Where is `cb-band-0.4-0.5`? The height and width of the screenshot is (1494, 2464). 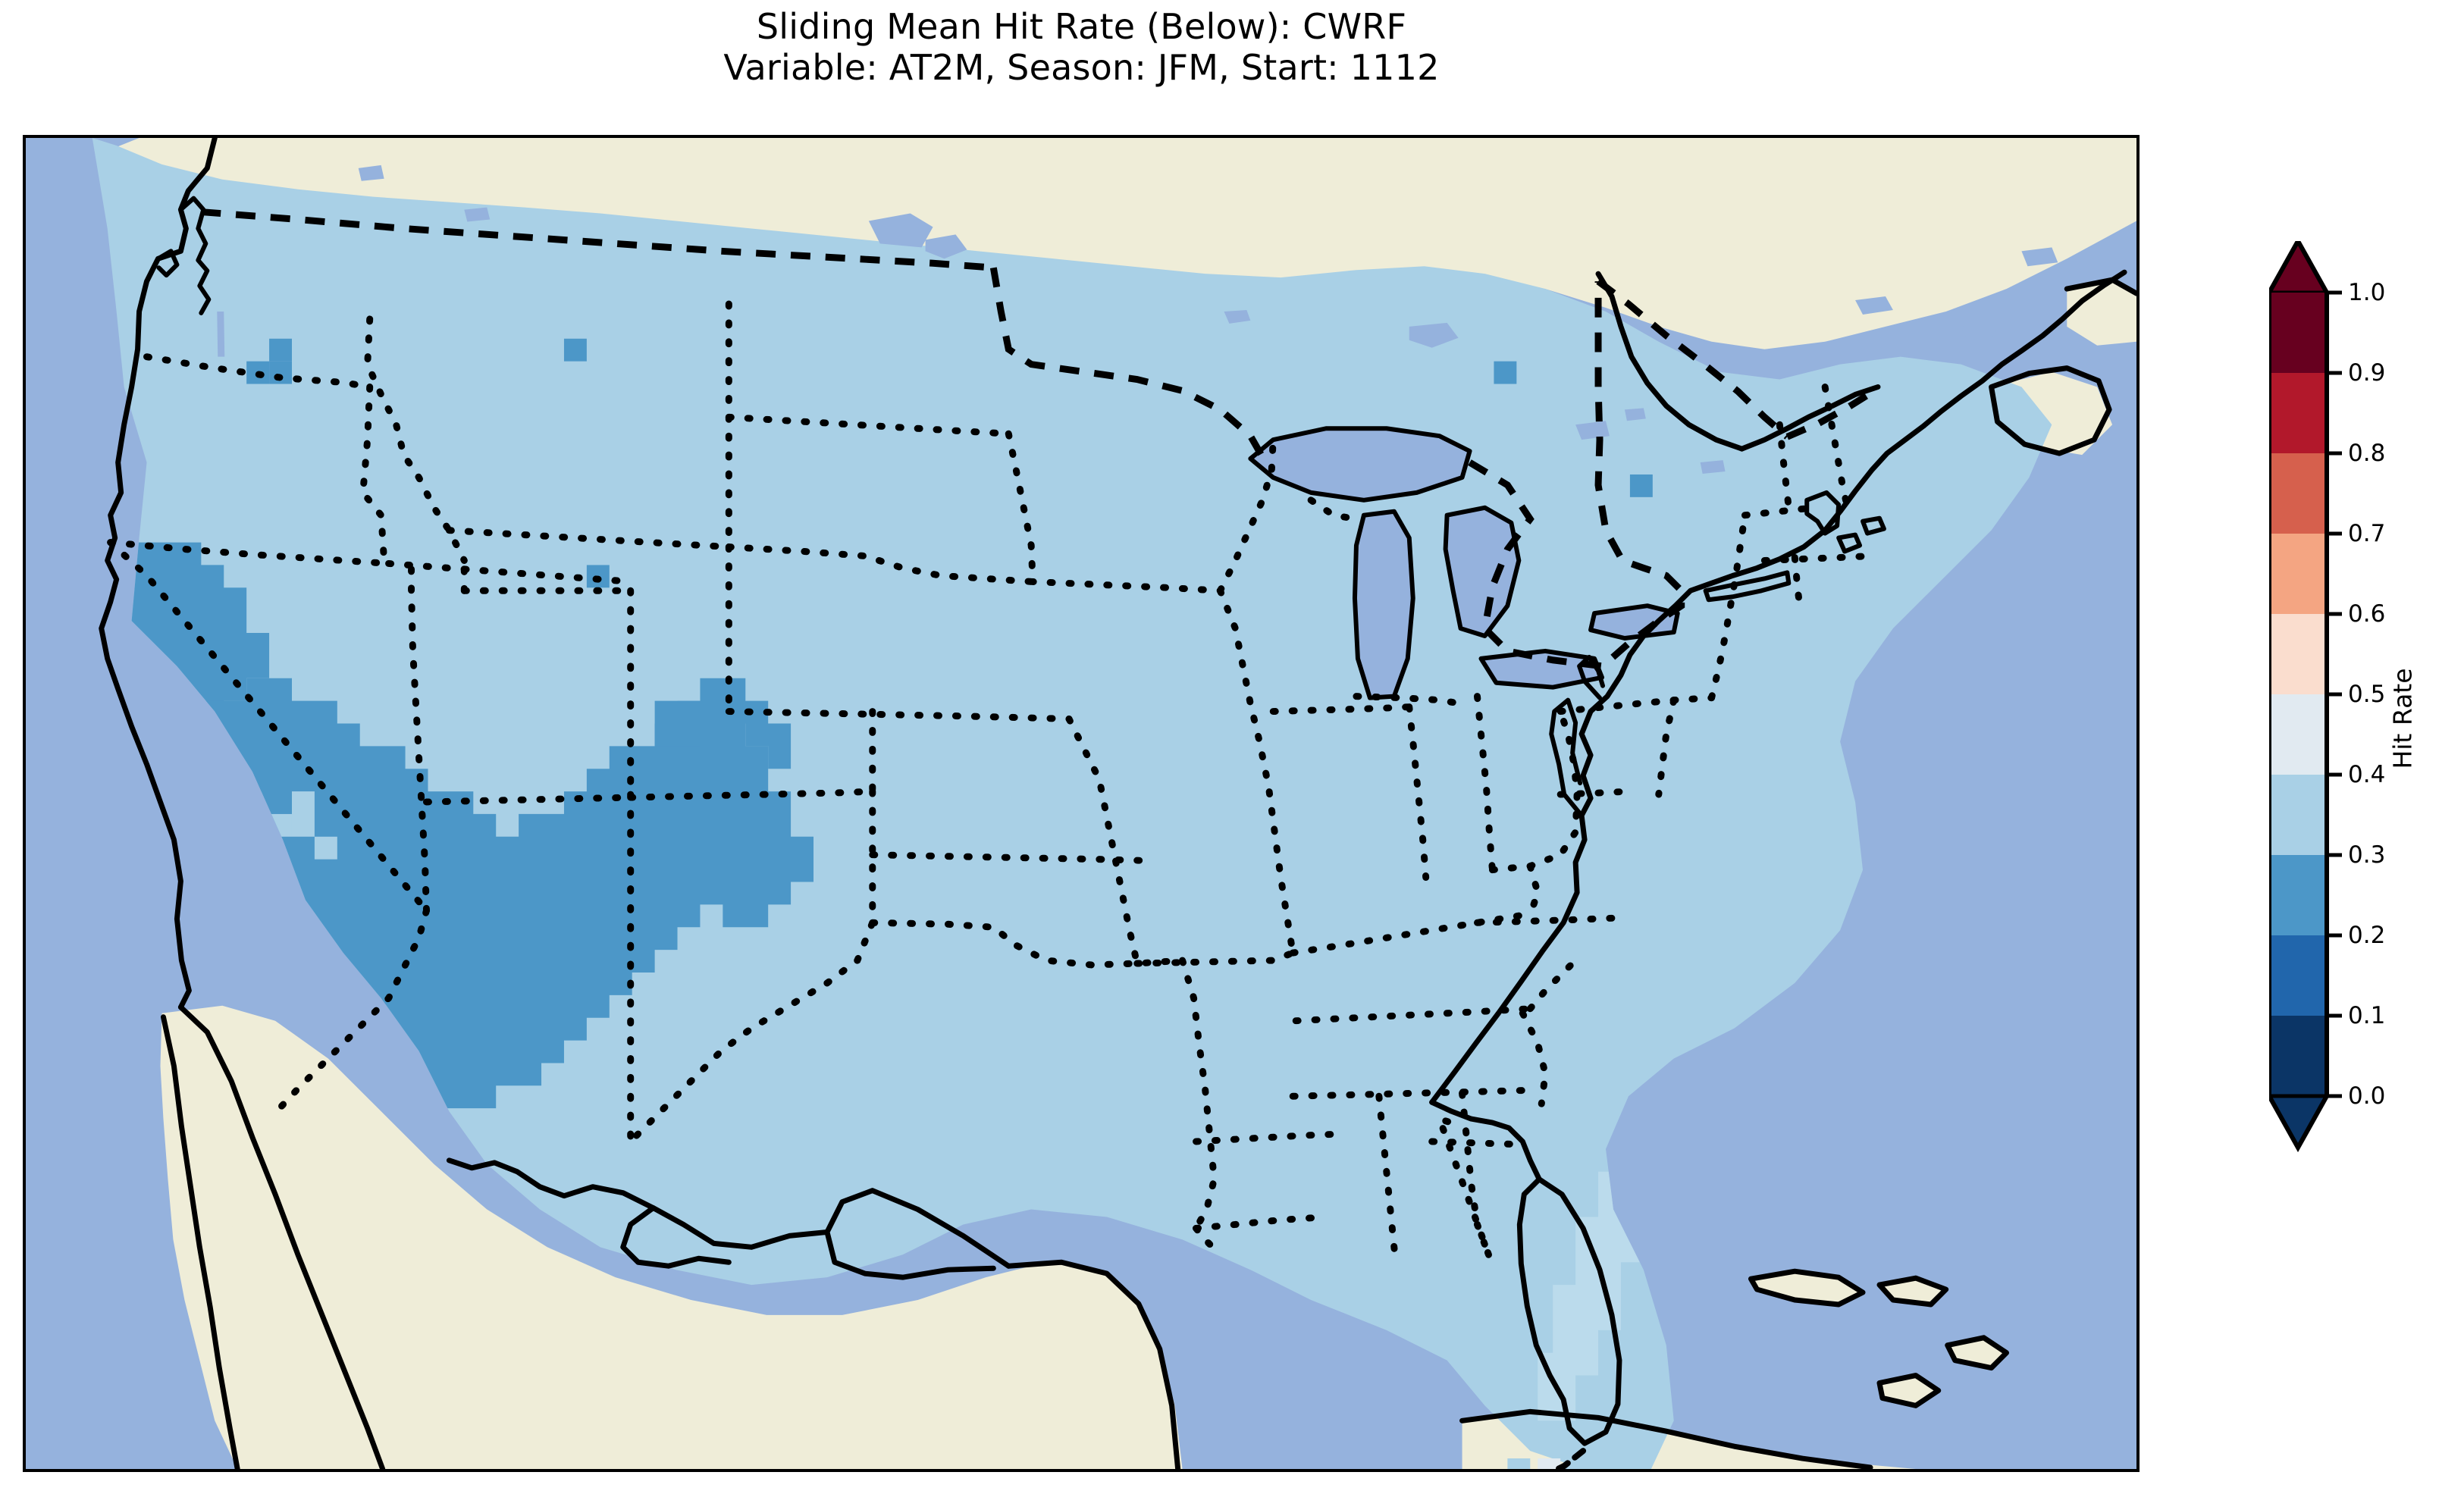
cb-band-0.4-0.5 is located at coordinates (2298, 734).